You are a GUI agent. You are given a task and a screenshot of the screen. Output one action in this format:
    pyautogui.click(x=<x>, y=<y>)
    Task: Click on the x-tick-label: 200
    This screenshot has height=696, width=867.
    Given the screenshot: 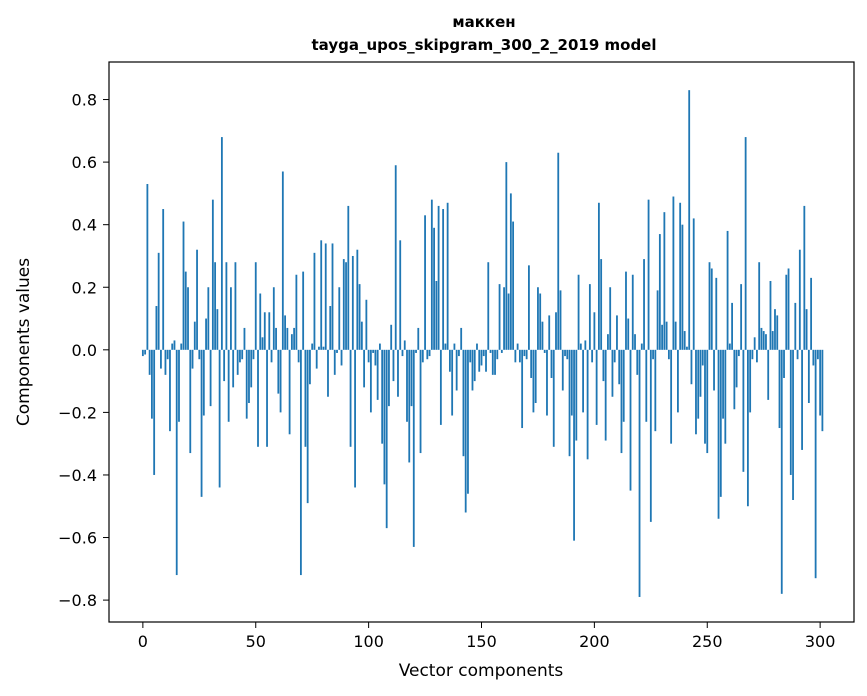 What is the action you would take?
    pyautogui.click(x=594, y=641)
    